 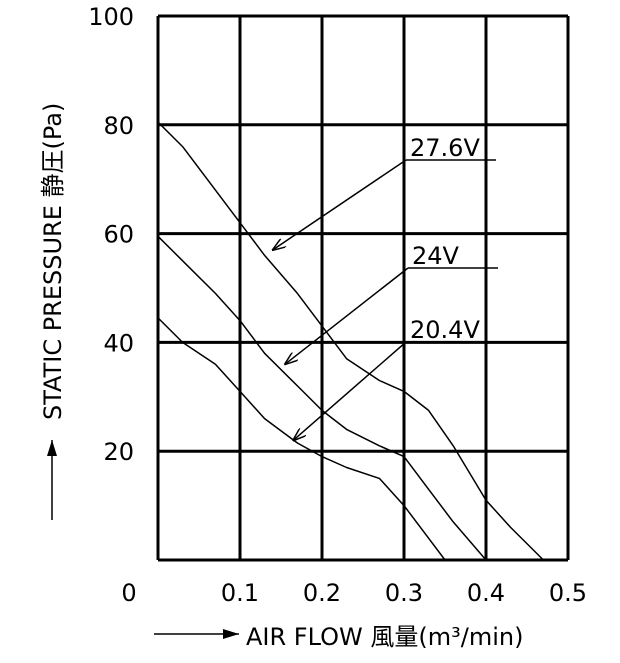 What do you see at coordinates (53, 261) in the screenshot?
I see `y-axis-label: STATIC PRESSURE 静圧(Pa)` at bounding box center [53, 261].